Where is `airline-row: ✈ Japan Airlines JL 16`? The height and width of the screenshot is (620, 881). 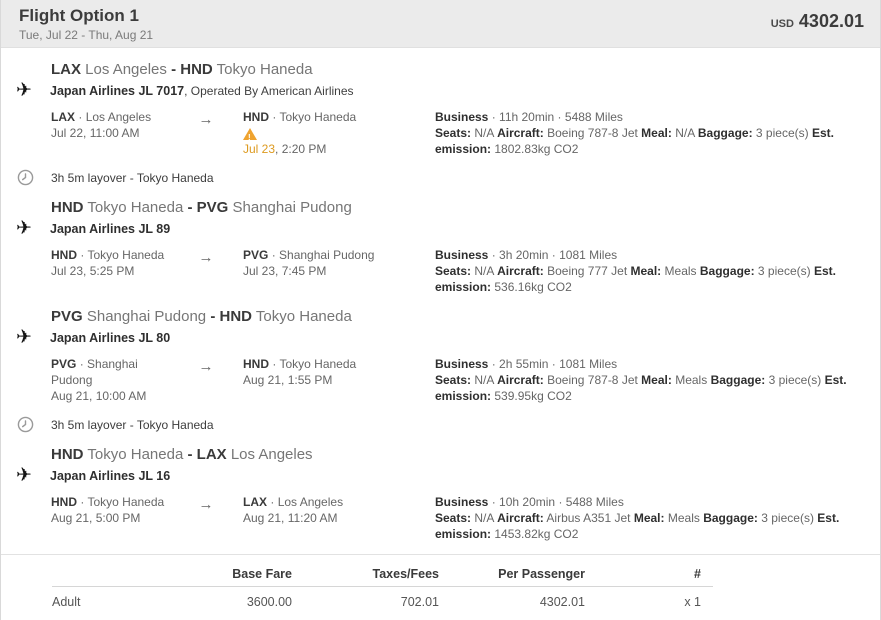 airline-row: ✈ Japan Airlines JL 16 is located at coordinates (448, 475).